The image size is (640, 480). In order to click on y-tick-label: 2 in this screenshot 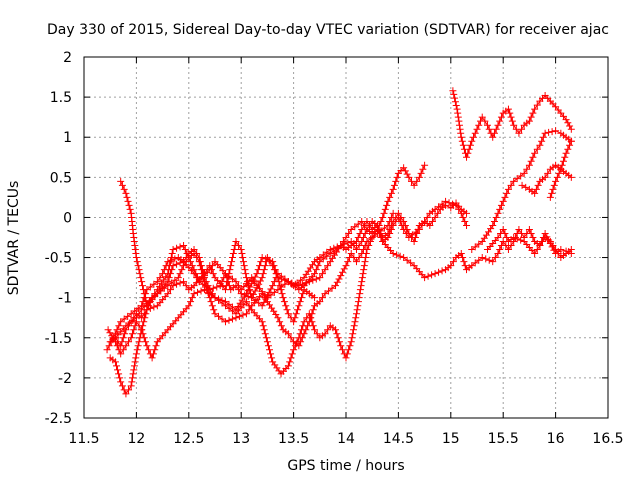, I will do `click(67, 58)`.